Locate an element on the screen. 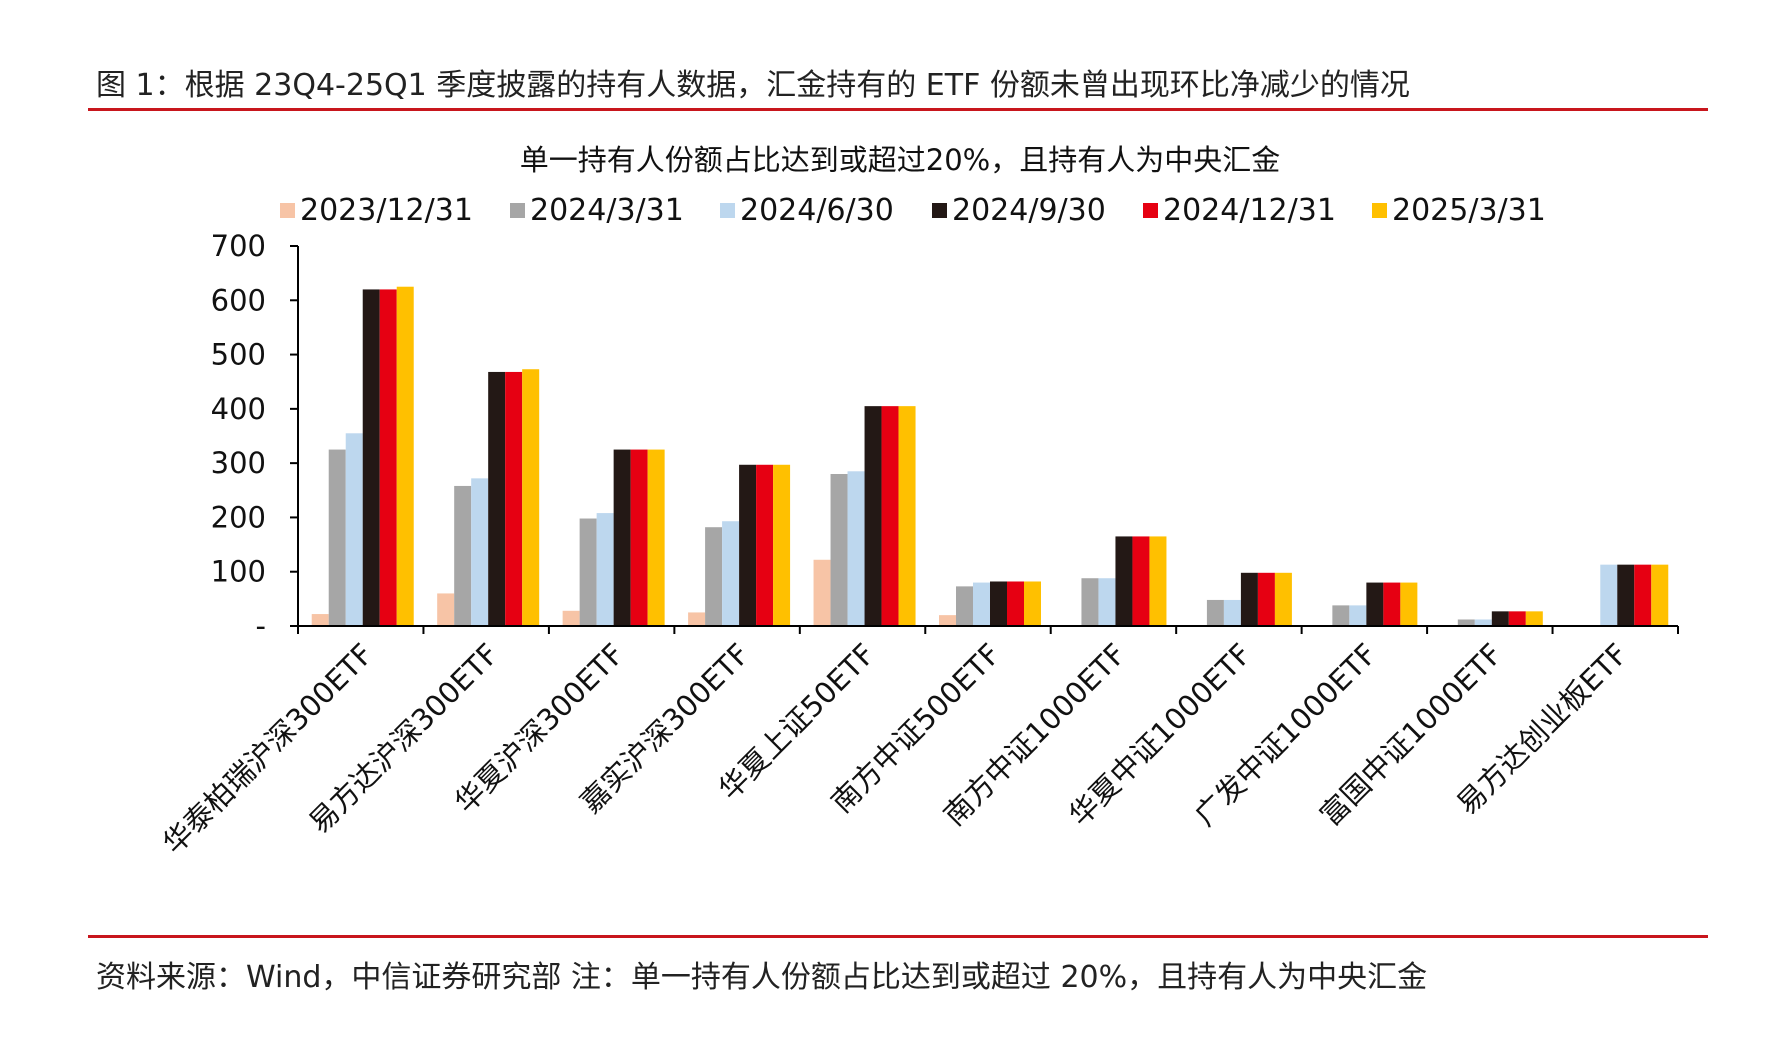 The image size is (1792, 1052). y-tick-label: 300 is located at coordinates (238, 463).